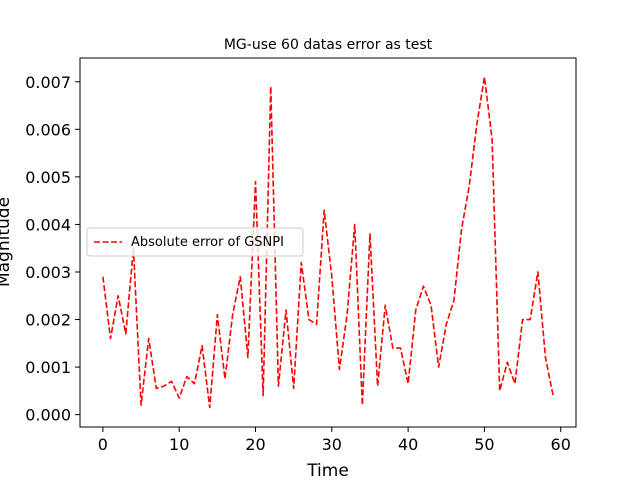 Image resolution: width=640 pixels, height=480 pixels. I want to click on y-axis-label: Magnitude, so click(7, 242).